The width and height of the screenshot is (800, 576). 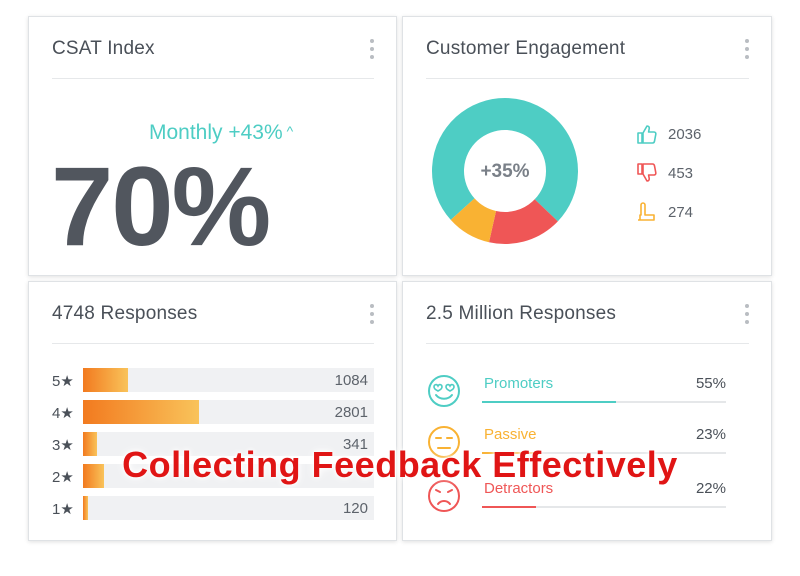 What do you see at coordinates (63, 381) in the screenshot?
I see `rating-label: 5★` at bounding box center [63, 381].